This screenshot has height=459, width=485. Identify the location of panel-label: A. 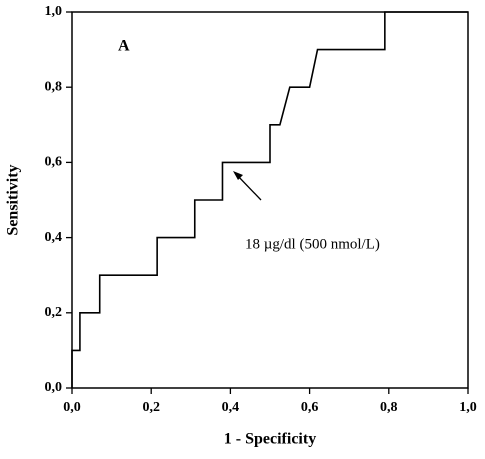
(124, 46).